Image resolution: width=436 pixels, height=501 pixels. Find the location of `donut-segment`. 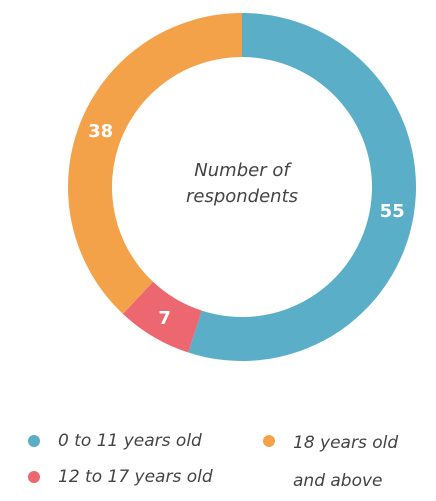

donut-segment is located at coordinates (162, 317).